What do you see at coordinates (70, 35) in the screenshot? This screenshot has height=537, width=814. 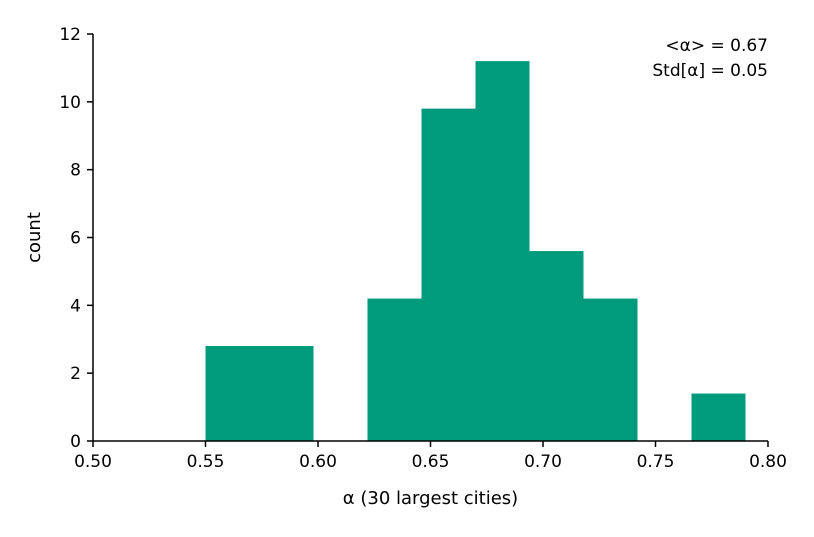 I see `y-tick-label: 12` at bounding box center [70, 35].